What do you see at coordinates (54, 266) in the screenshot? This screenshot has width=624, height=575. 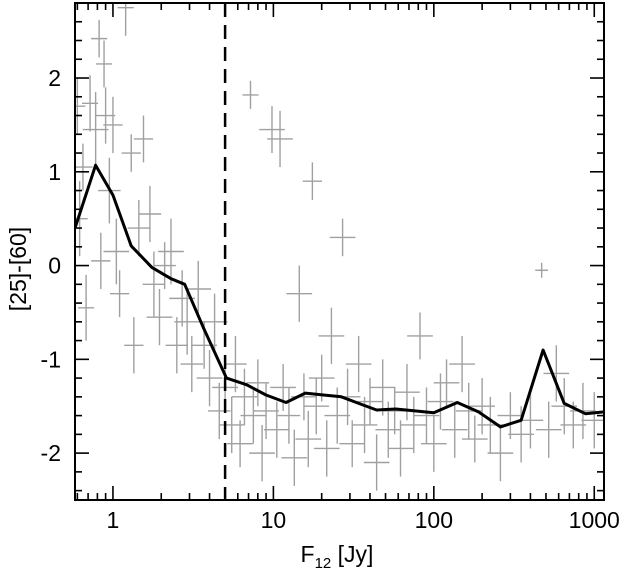 I see `y-tick-label: 0` at bounding box center [54, 266].